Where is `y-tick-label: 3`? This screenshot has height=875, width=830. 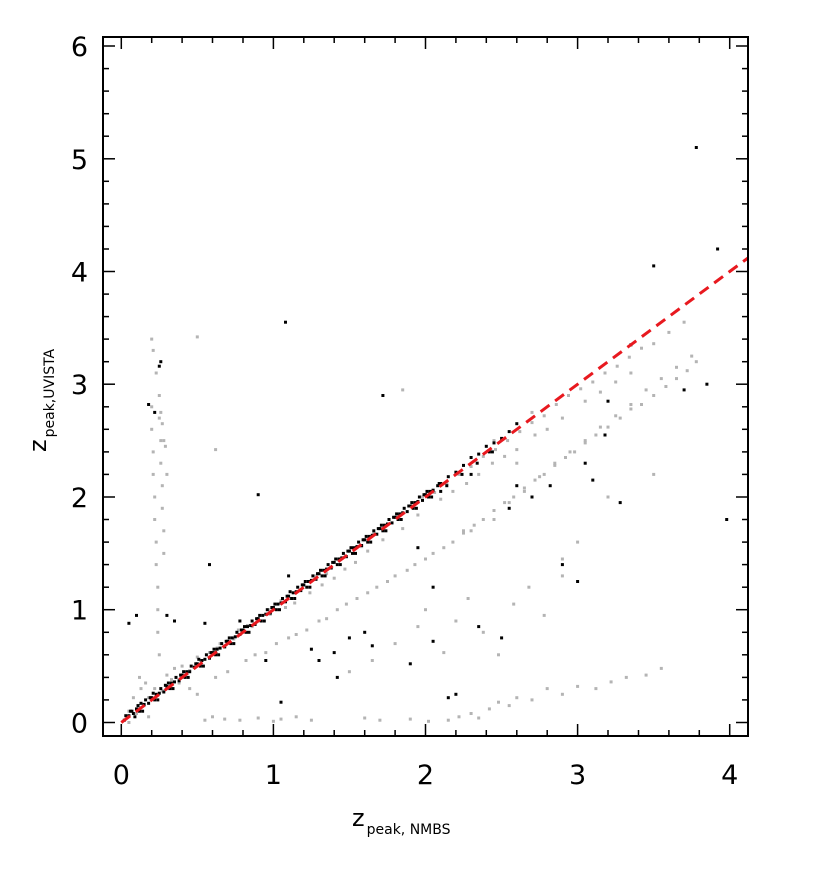 y-tick-label: 3 is located at coordinates (79, 385).